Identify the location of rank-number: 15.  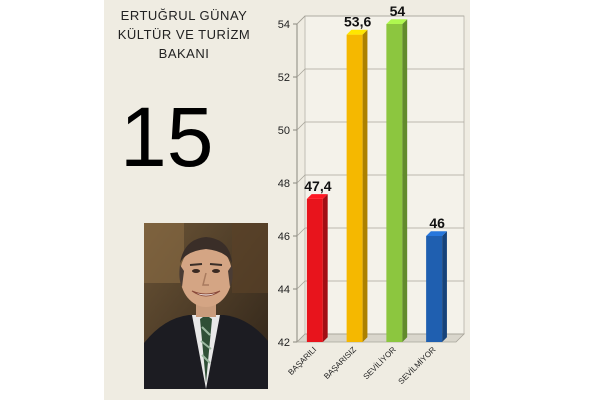
(167, 137).